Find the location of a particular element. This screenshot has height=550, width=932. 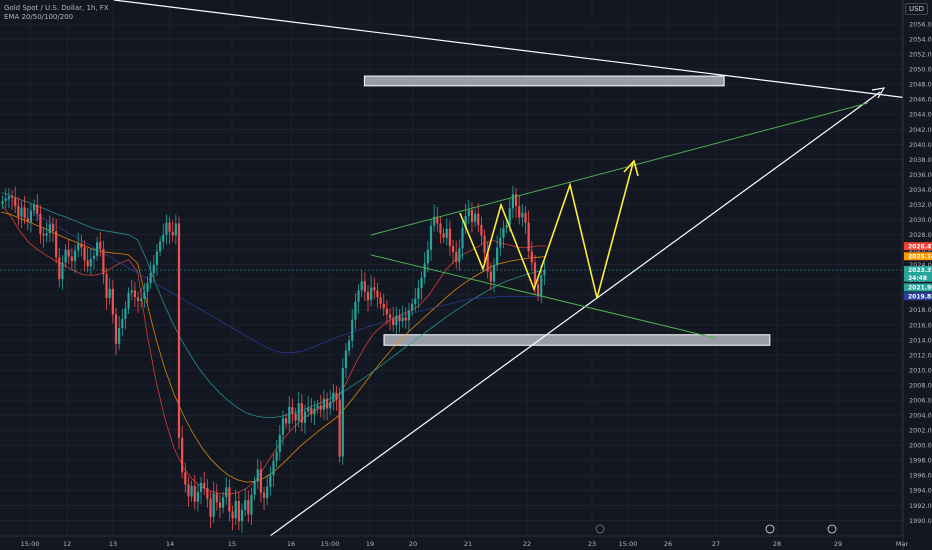

time-tick-label: Mar is located at coordinates (902, 544).